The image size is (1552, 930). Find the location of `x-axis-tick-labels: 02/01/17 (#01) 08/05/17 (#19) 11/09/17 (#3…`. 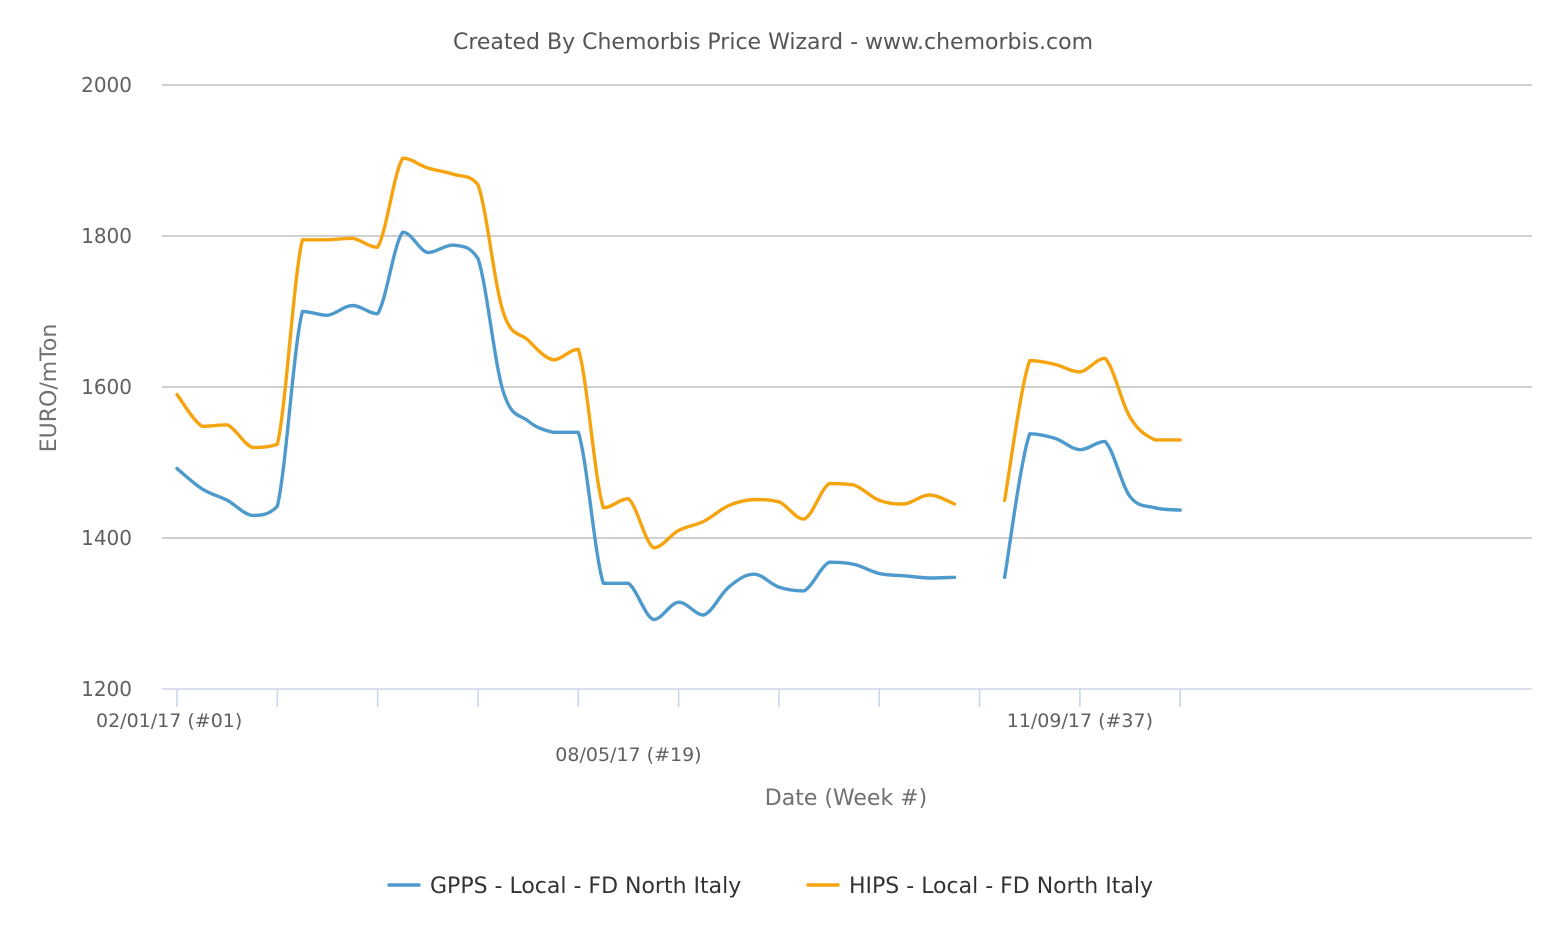

x-axis-tick-labels: 02/01/17 (#01) 08/05/17 (#19) 11/09/17 (#3… is located at coordinates (624, 738).